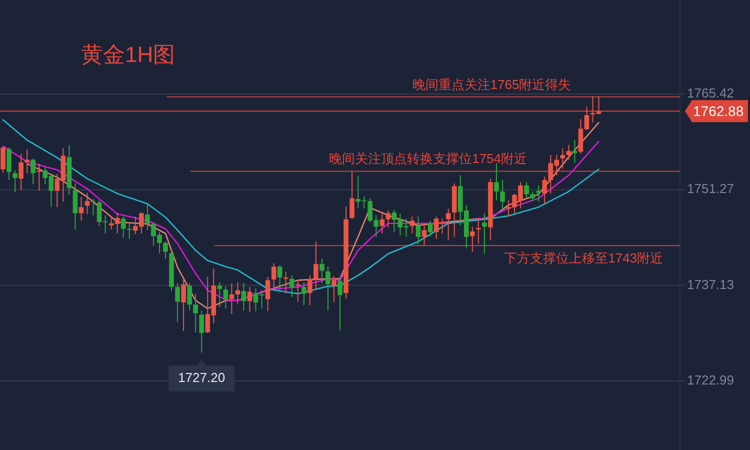  Describe the element at coordinates (492, 84) in the screenshot. I see `ref-line-label: 晚间重点关注1765附近得失` at that location.